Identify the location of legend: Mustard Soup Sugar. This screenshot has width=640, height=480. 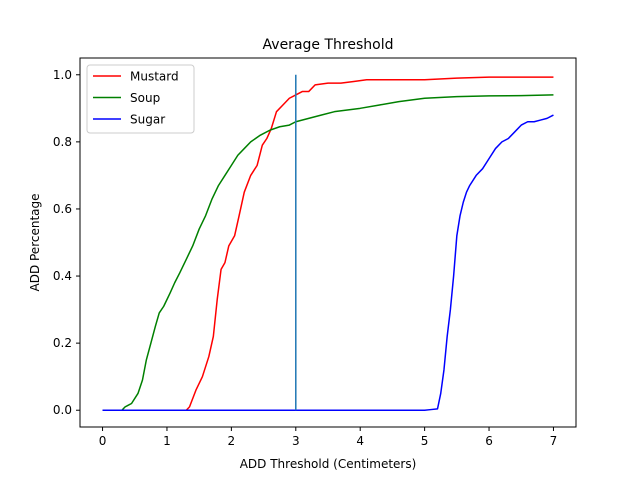
(140, 99).